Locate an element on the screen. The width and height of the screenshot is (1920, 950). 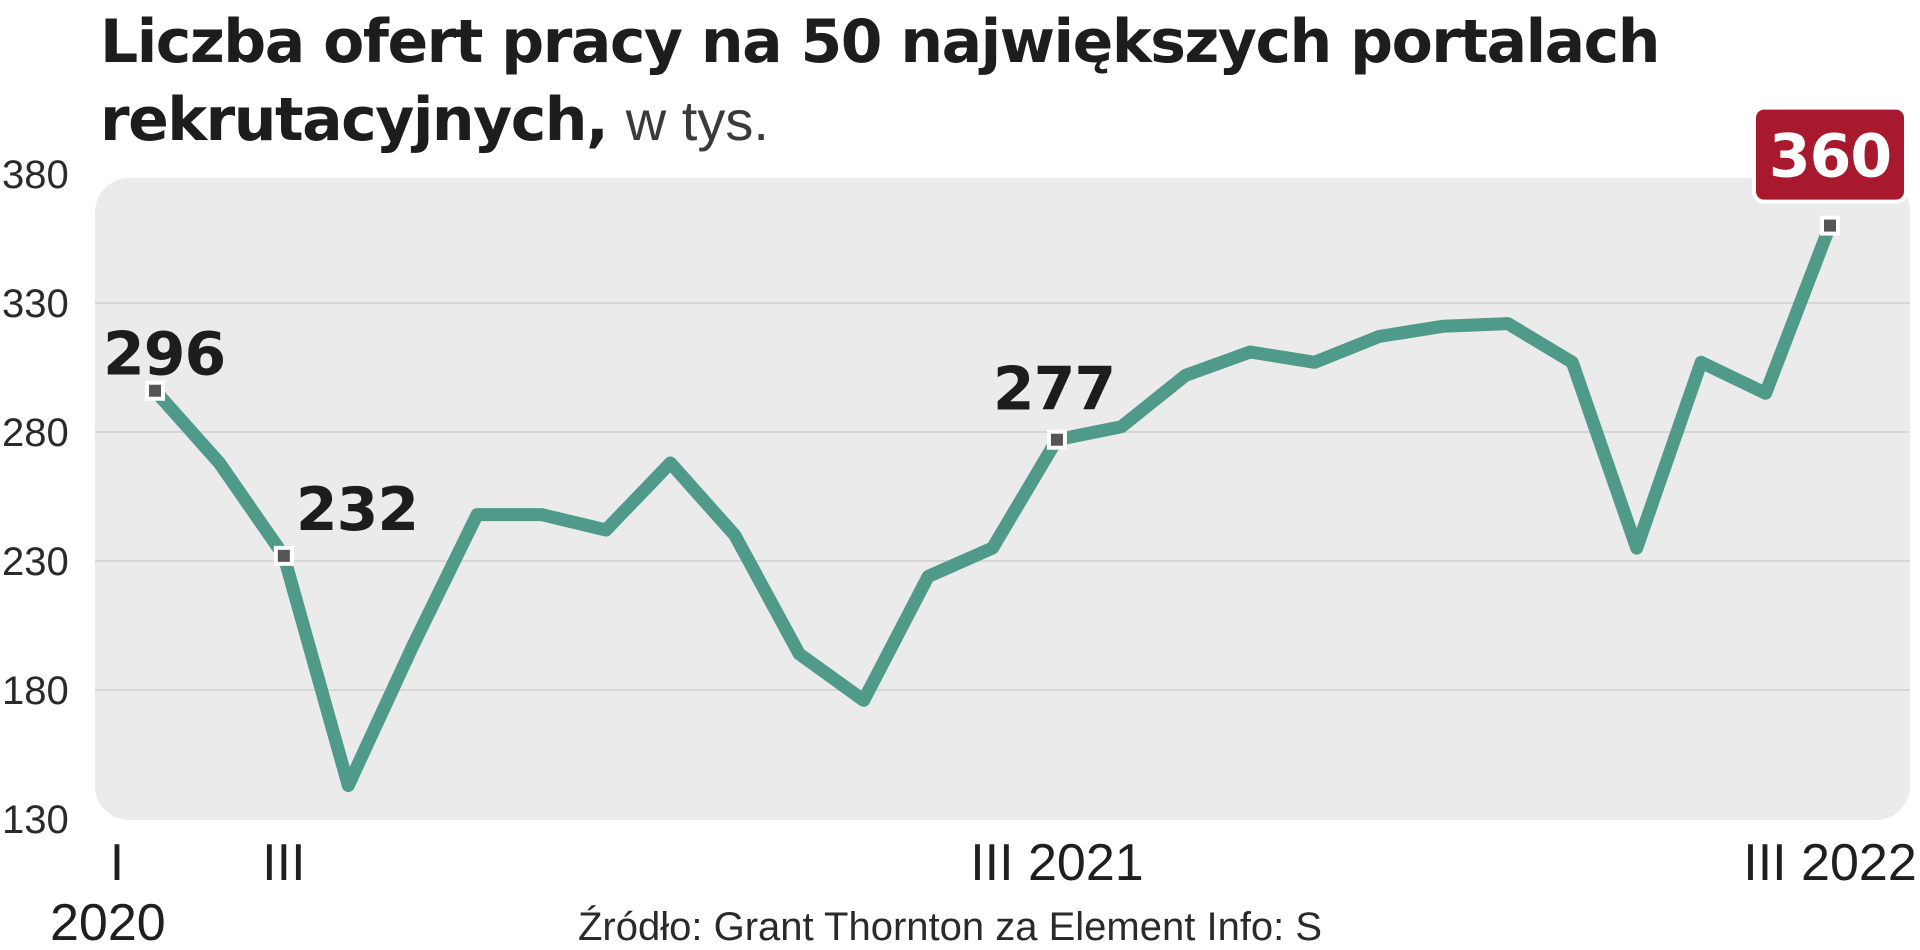
data-label-0: 296 is located at coordinates (164, 355).